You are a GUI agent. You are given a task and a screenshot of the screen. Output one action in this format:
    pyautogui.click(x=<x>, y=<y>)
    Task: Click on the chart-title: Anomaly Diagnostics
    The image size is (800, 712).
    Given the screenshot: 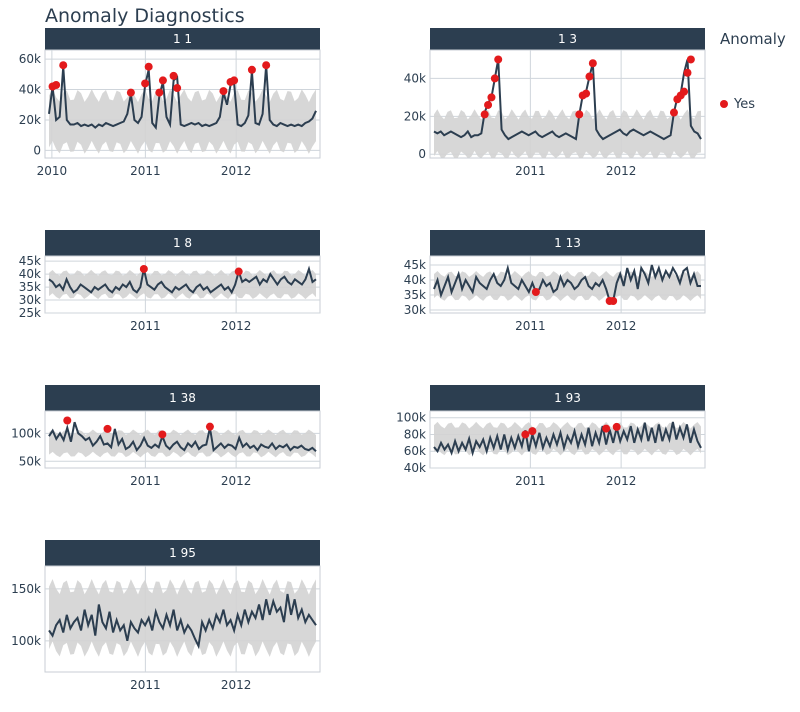 What is the action you would take?
    pyautogui.click(x=145, y=16)
    